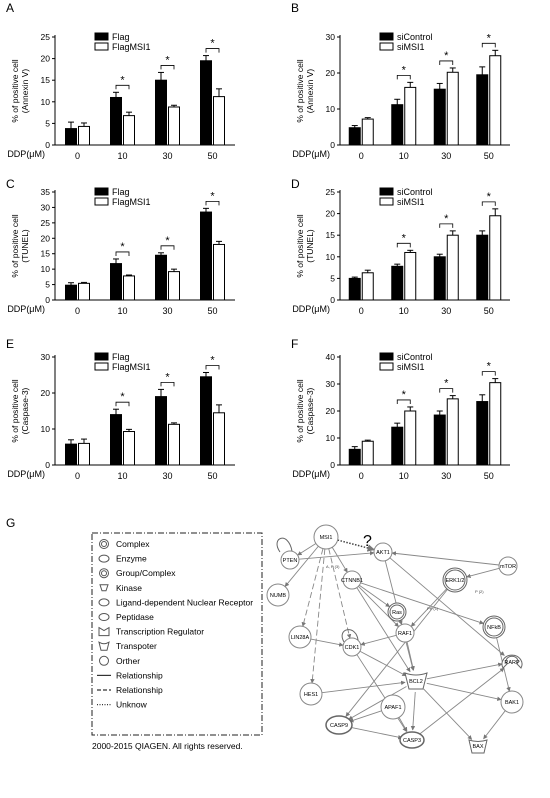  Describe the element at coordinates (392, 708) in the screenshot. I see `node-label: APAF1` at that location.